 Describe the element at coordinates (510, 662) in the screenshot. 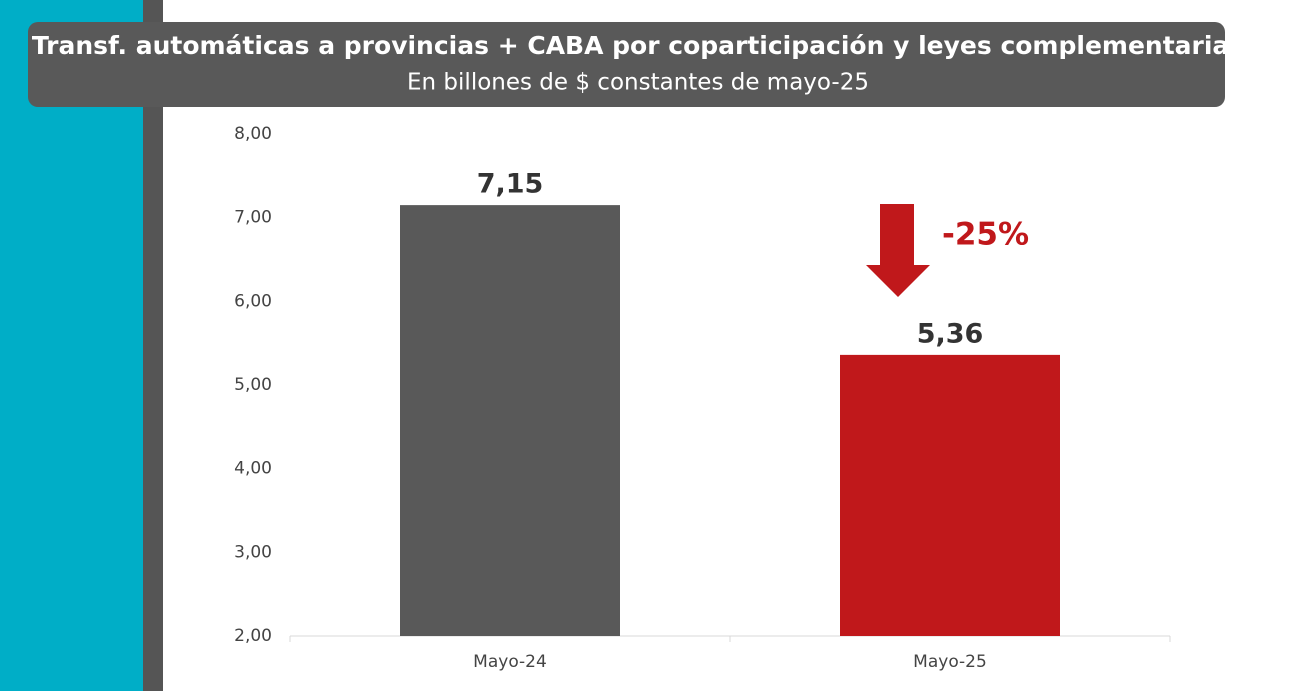

I see `x-tick-label: Mayo-24` at that location.